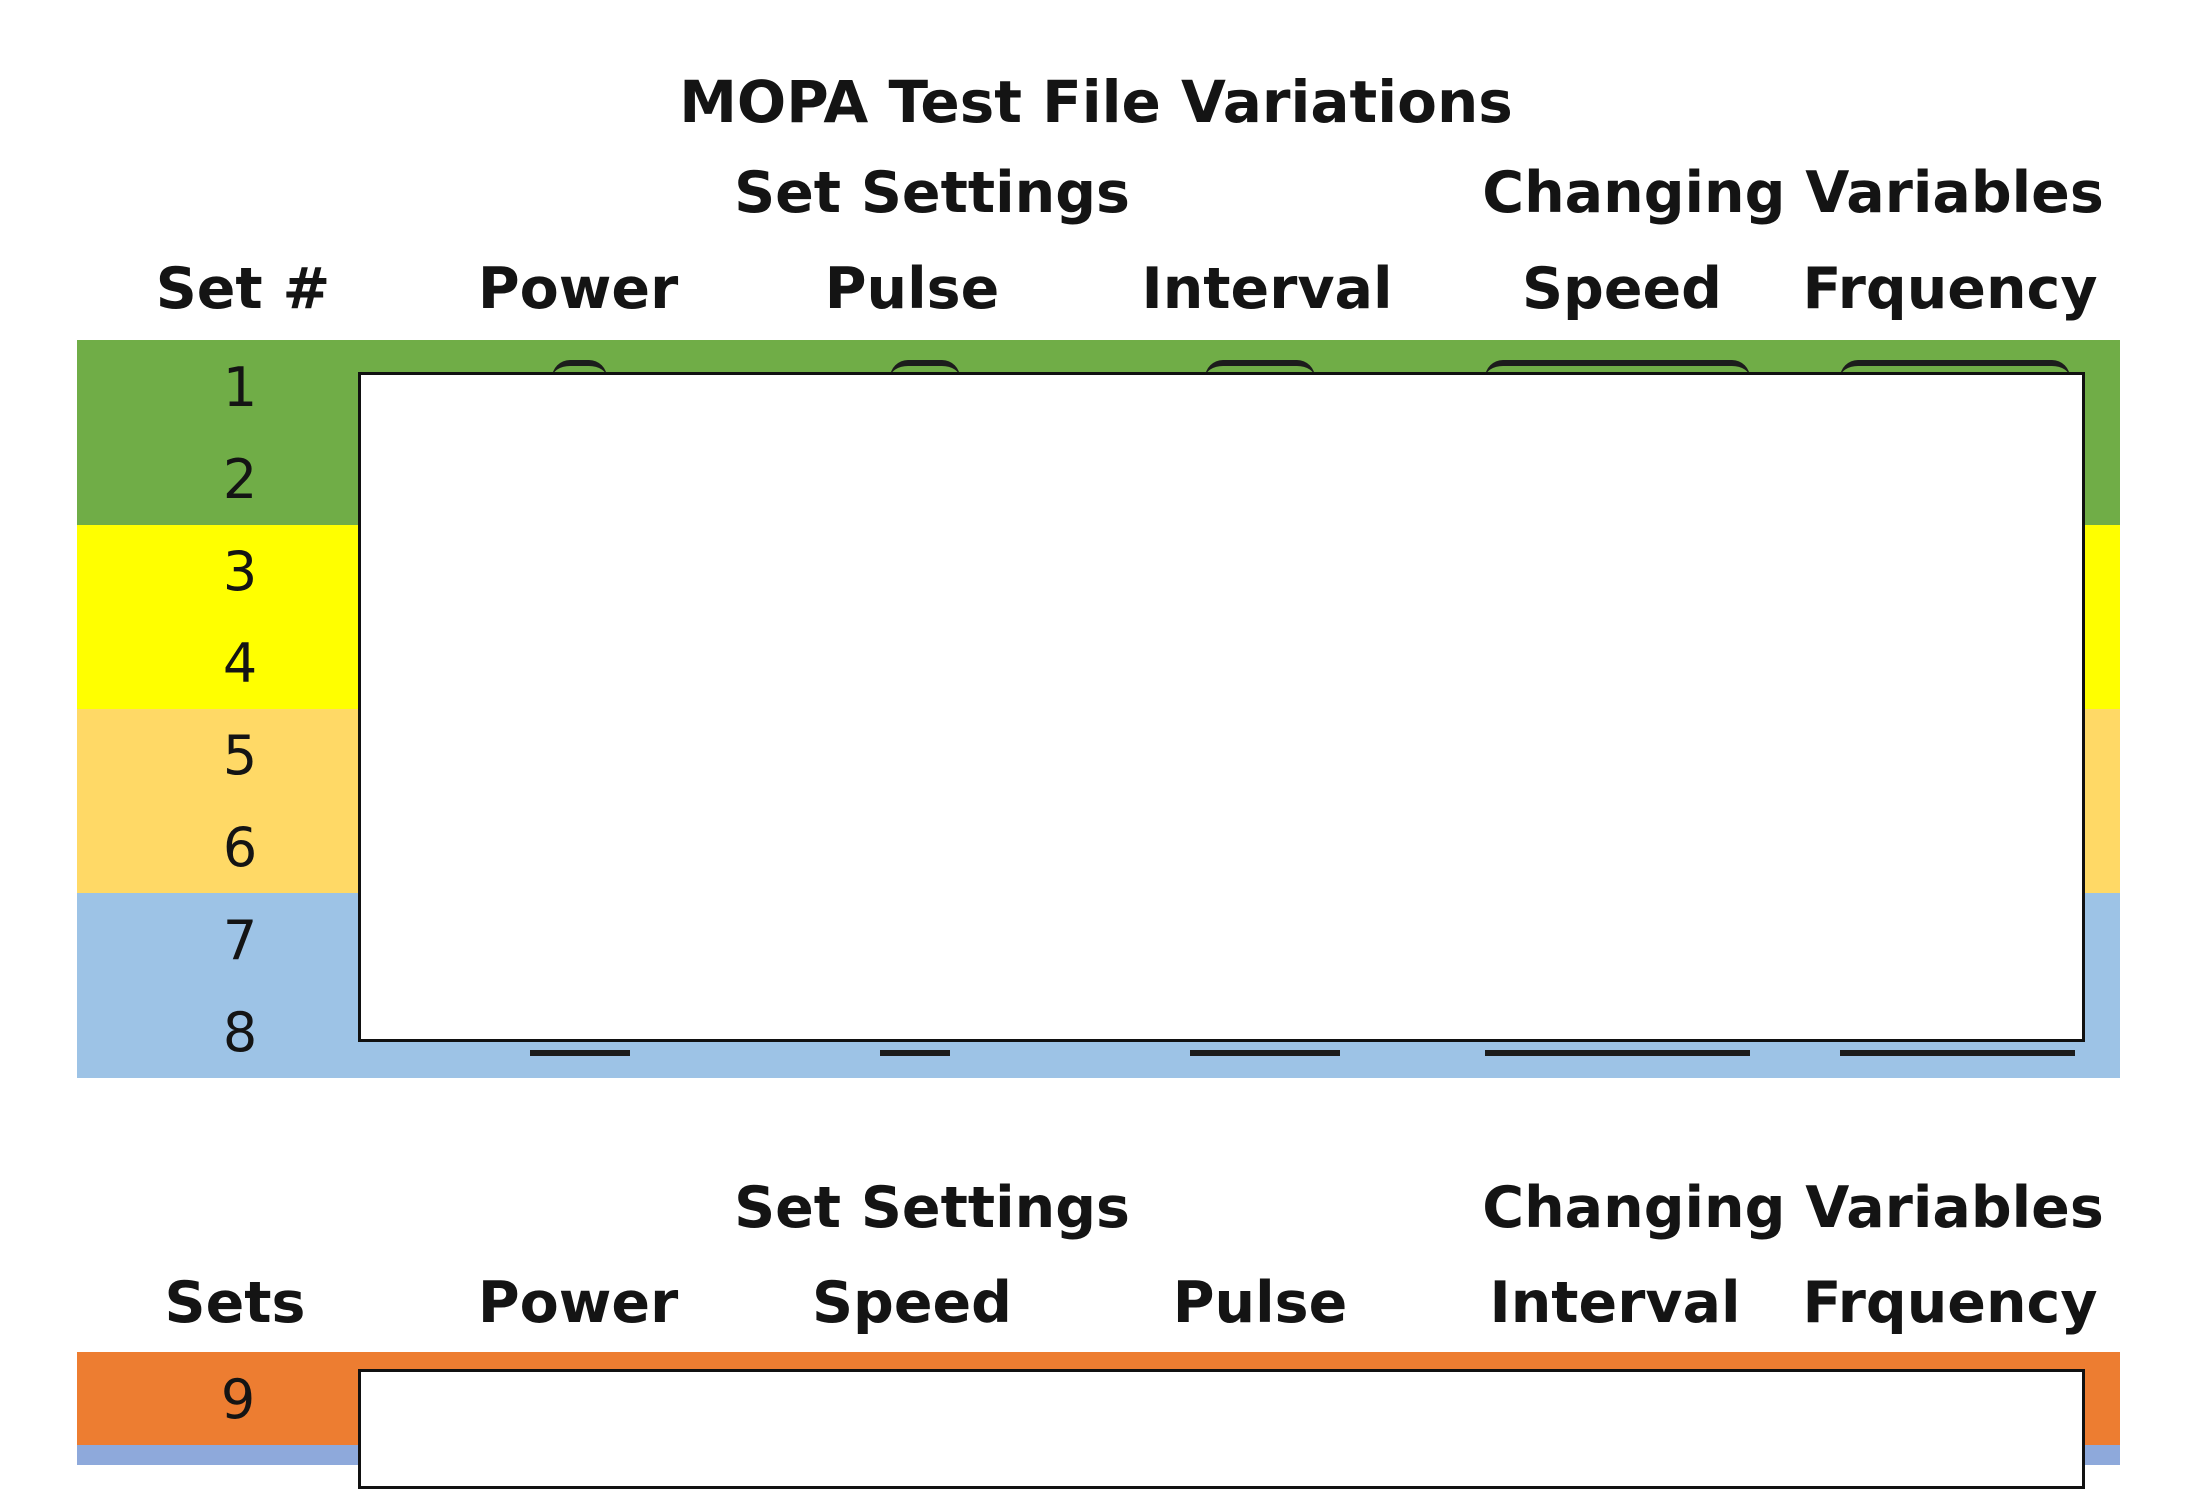 The width and height of the screenshot is (2210, 1489). What do you see at coordinates (243, 289) in the screenshot?
I see `column-header-set-number: Set #` at bounding box center [243, 289].